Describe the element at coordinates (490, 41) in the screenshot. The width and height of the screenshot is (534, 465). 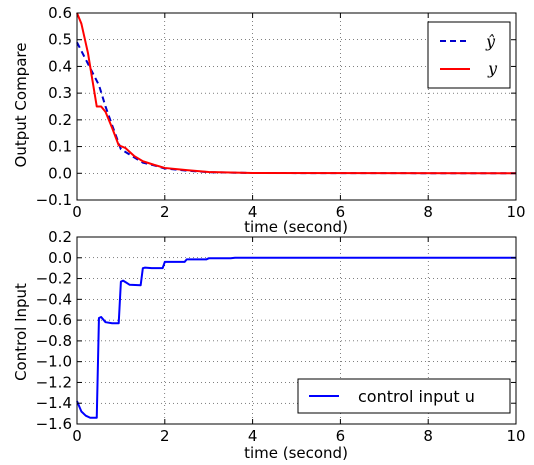
I see `legend-yhat-label: ŷ` at that location.